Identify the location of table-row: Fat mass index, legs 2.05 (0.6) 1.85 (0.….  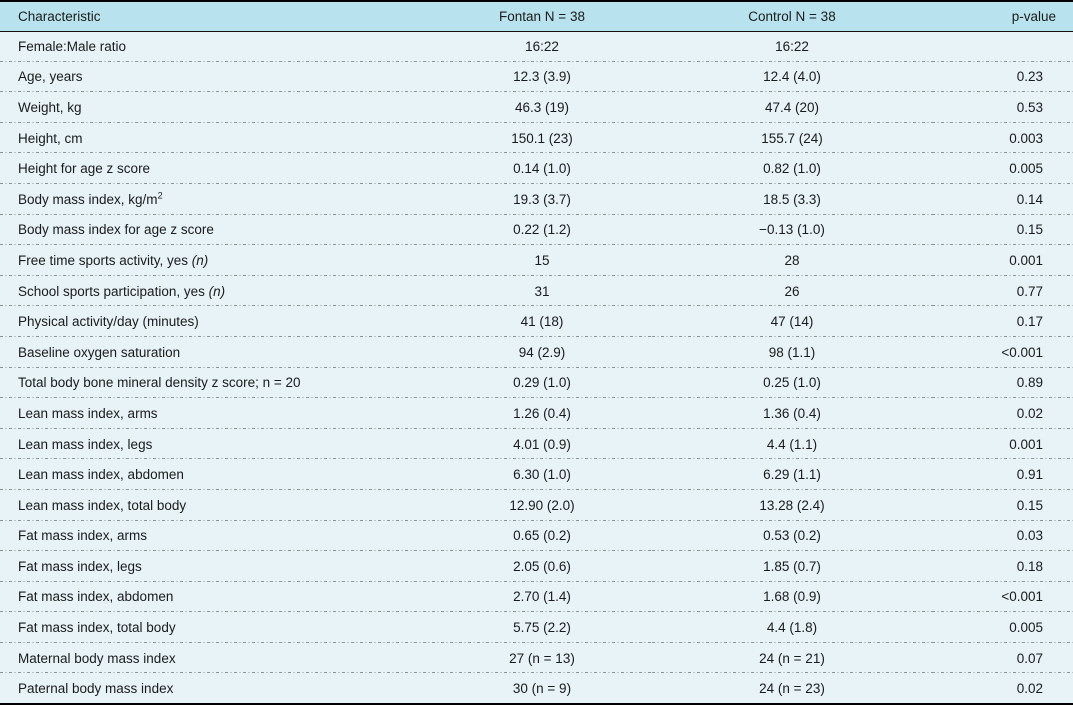
(536, 566).